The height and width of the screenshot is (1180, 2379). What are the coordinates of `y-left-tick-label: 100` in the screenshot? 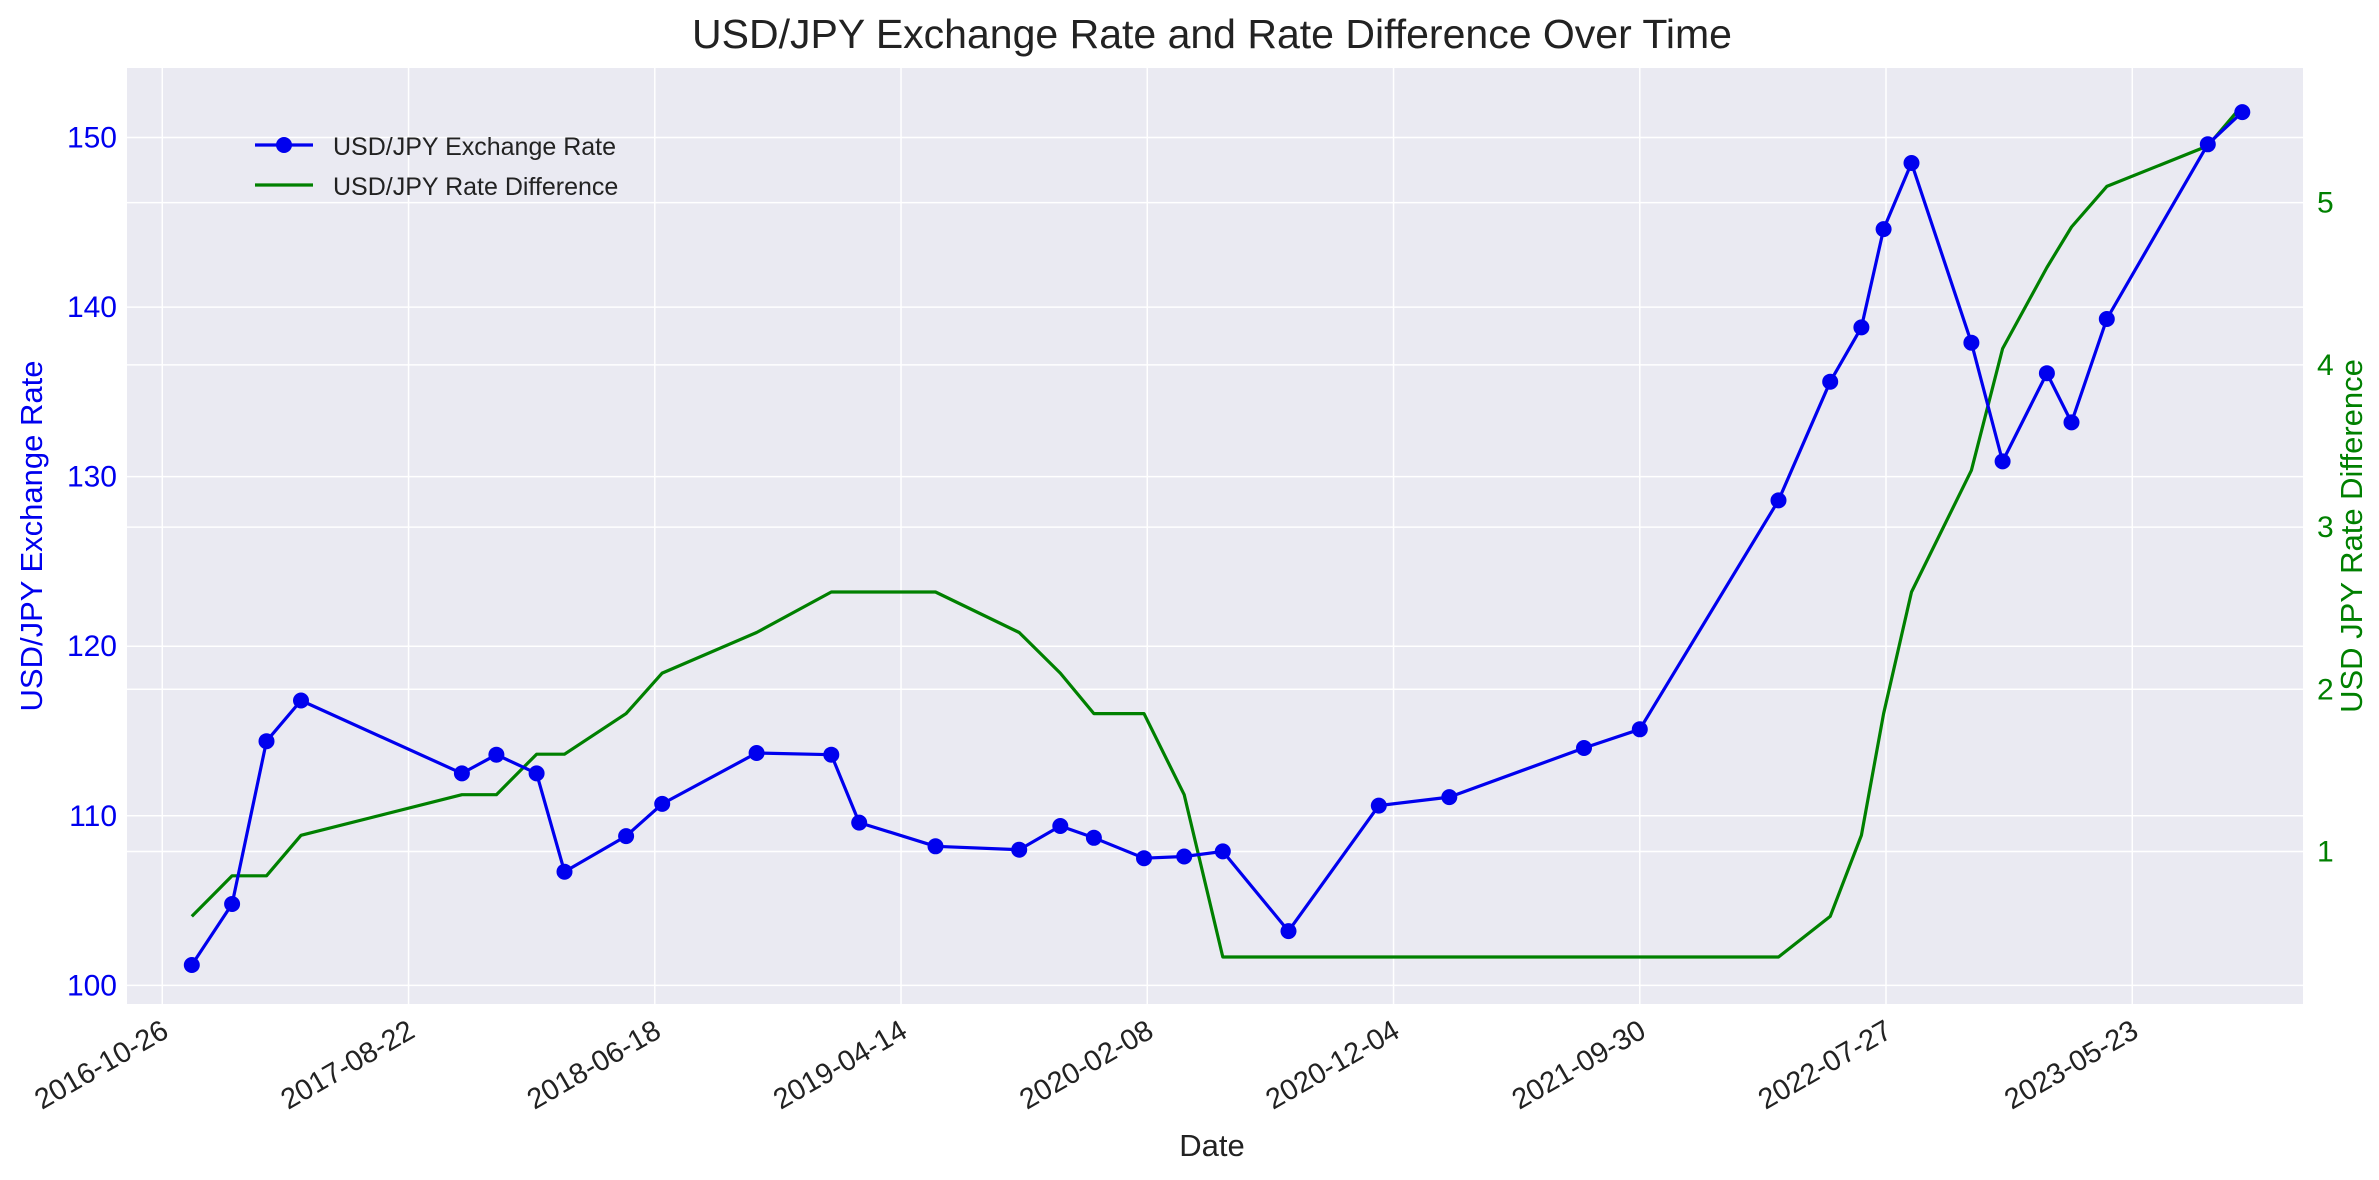 It's located at (92, 985).